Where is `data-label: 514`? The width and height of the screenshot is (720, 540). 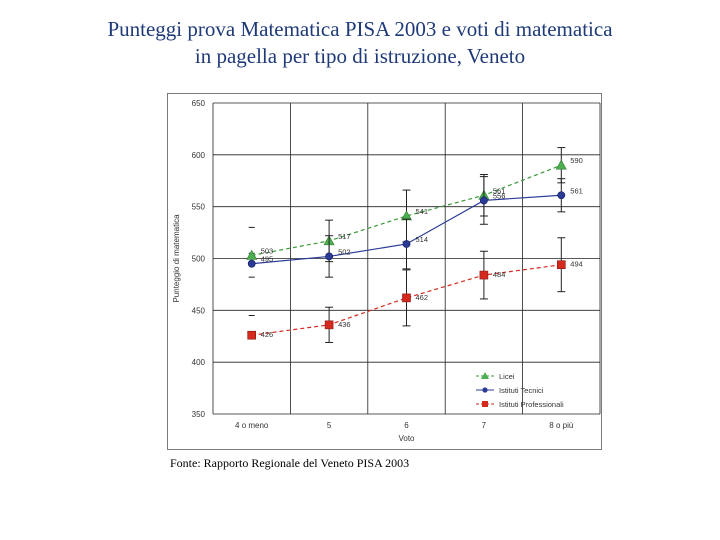
data-label: 514 is located at coordinates (422, 239).